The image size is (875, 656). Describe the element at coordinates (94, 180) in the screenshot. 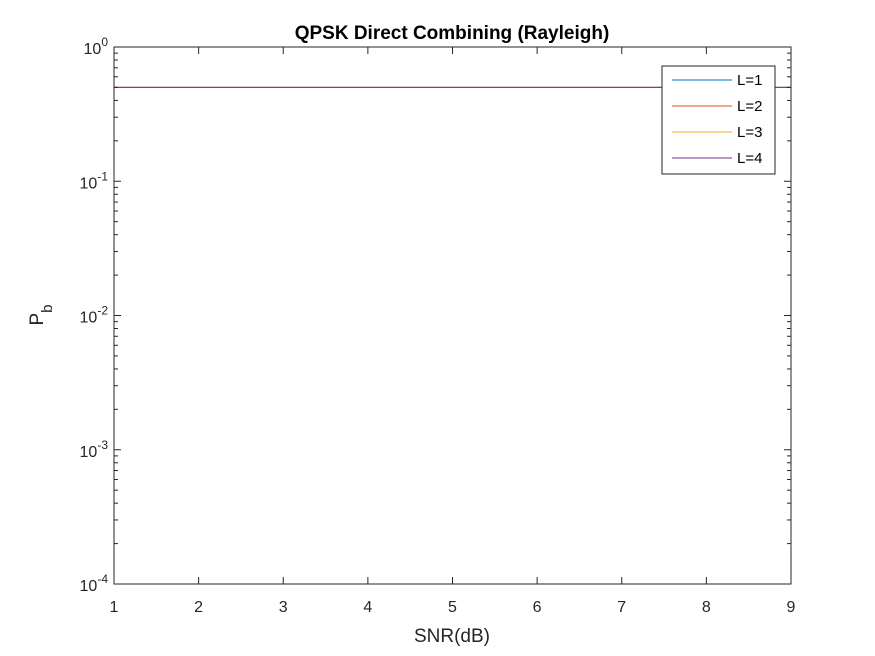

I see `y-tick-label: 10⁻¹` at that location.